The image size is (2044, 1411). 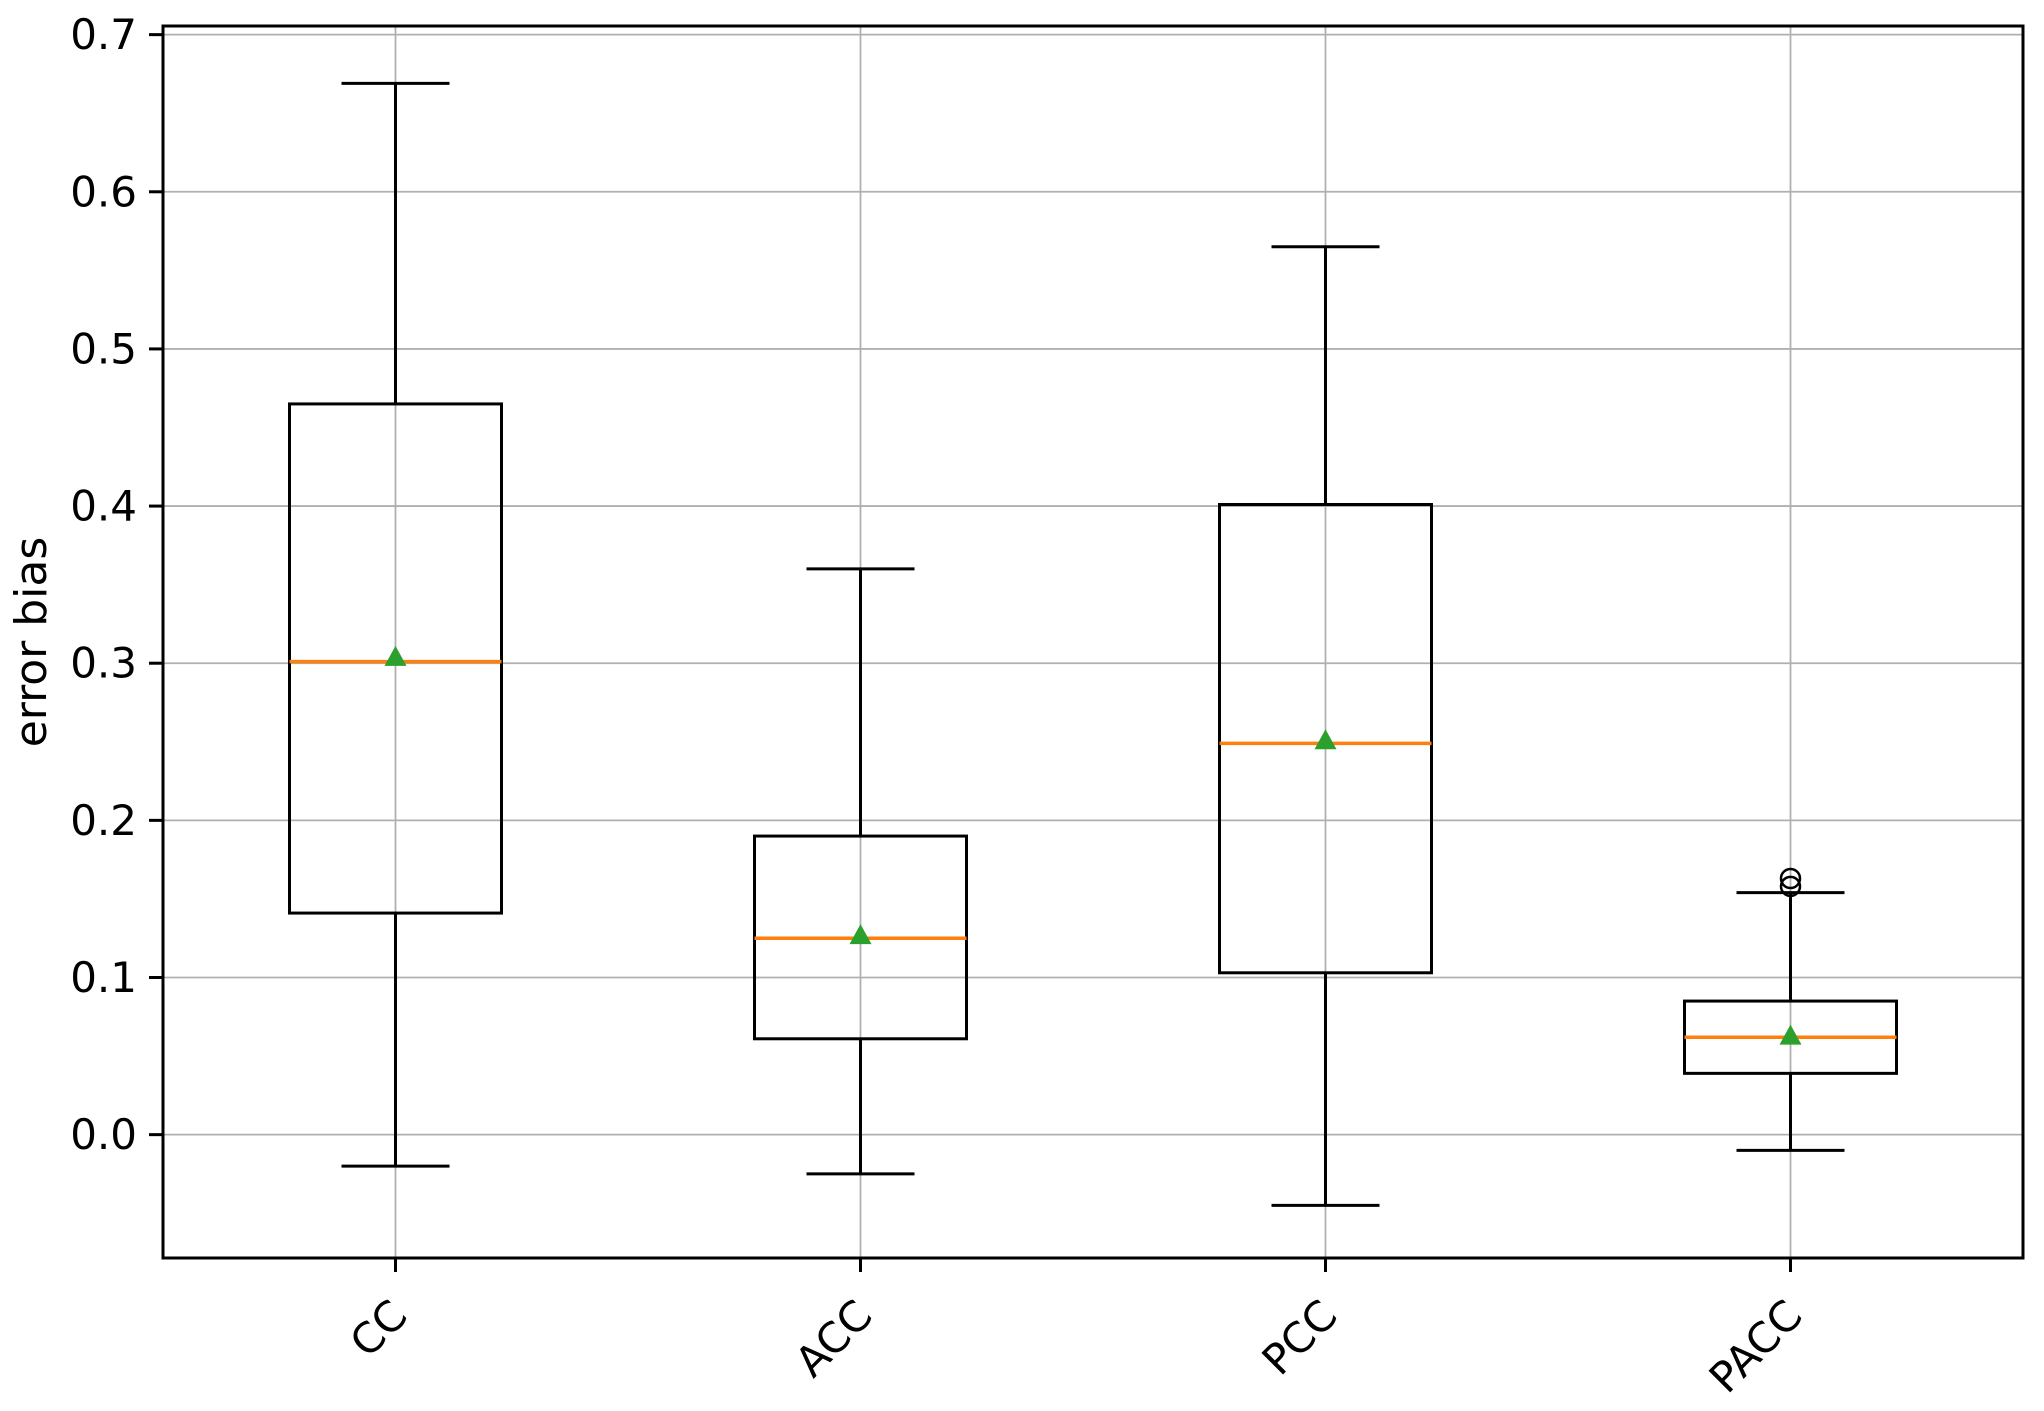 What do you see at coordinates (31, 642) in the screenshot?
I see `y-axis-label: error bias` at bounding box center [31, 642].